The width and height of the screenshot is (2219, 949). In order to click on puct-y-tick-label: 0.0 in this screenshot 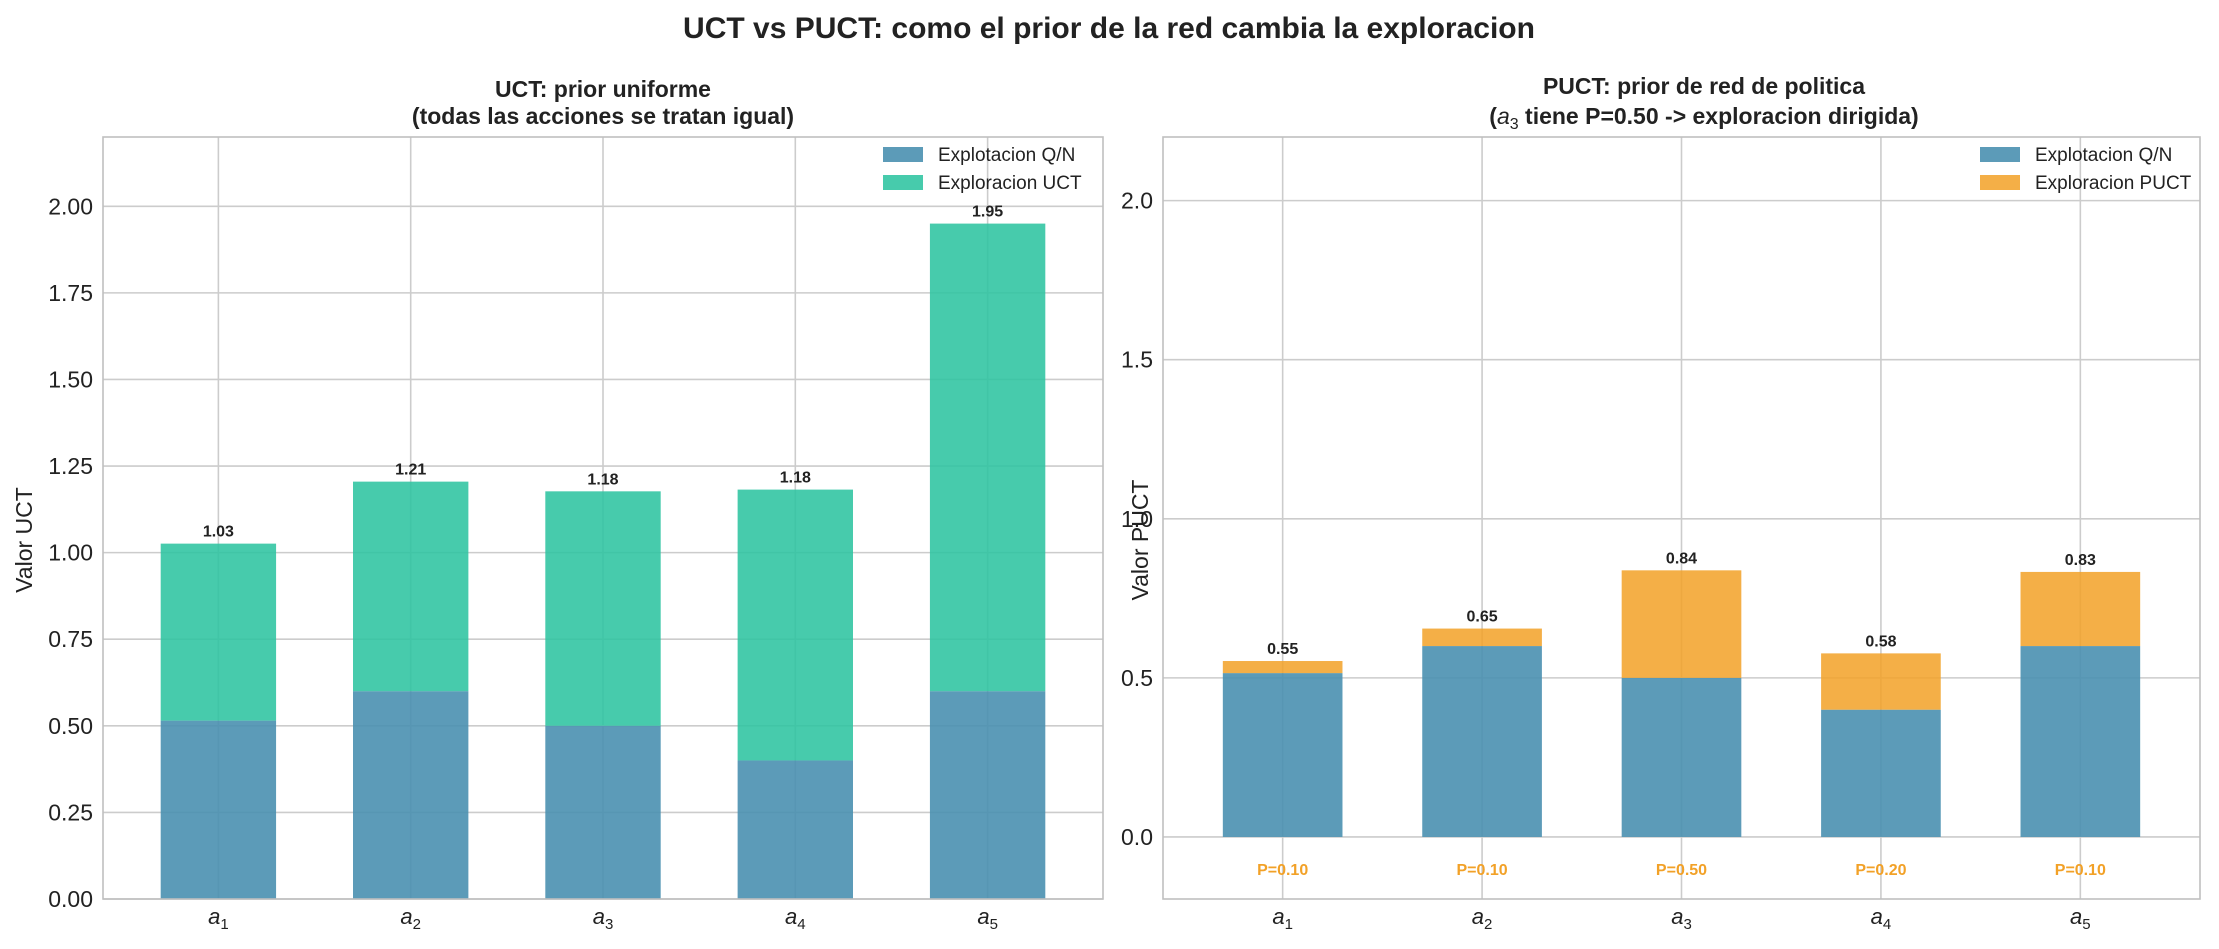, I will do `click(1137, 837)`.